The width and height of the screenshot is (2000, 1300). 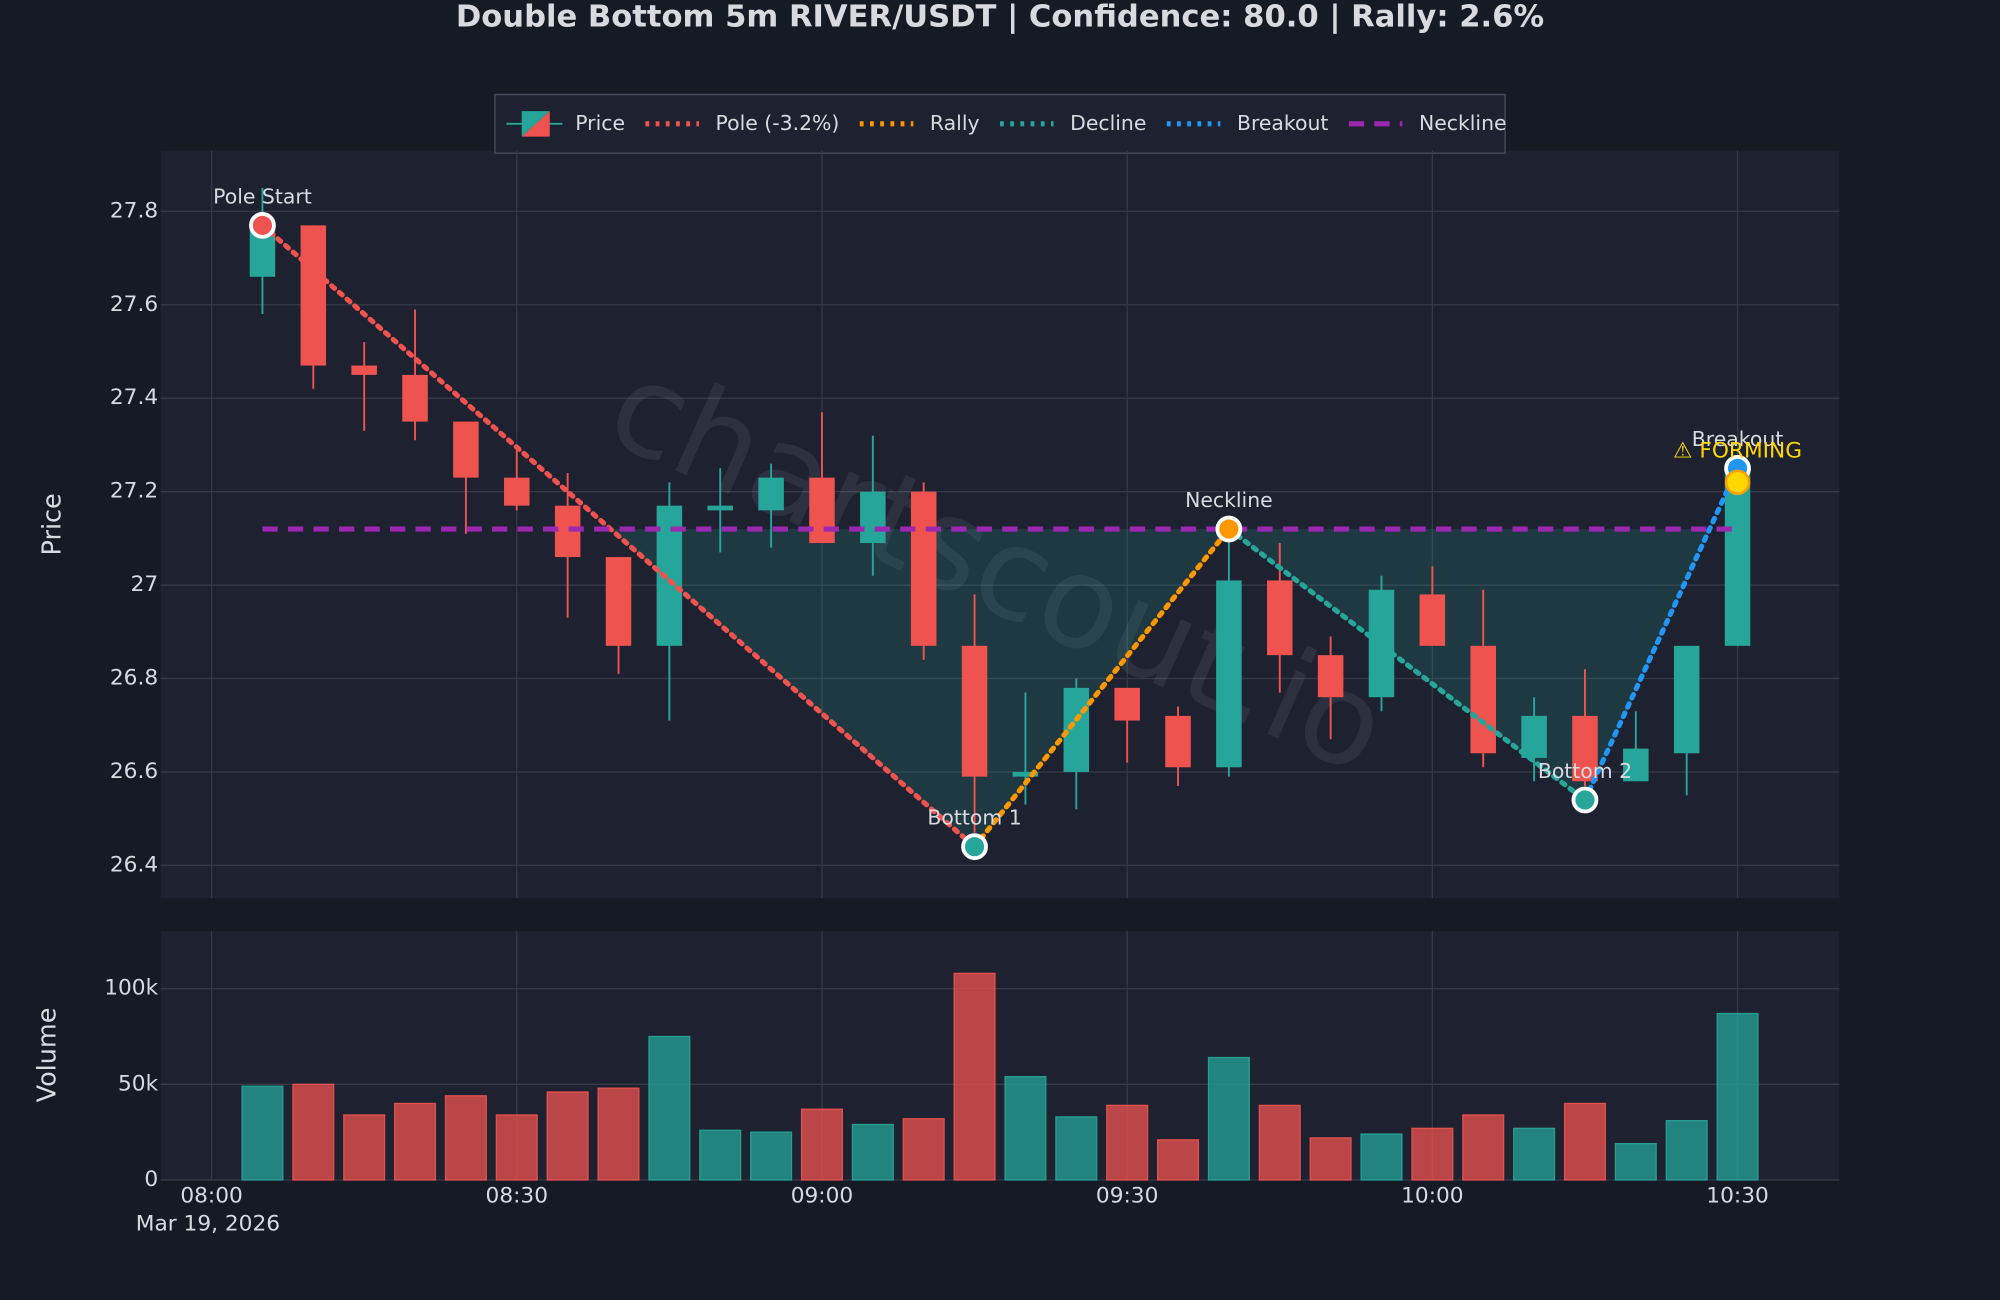 I want to click on x-tick-label: 10:00, so click(x=1432, y=1196).